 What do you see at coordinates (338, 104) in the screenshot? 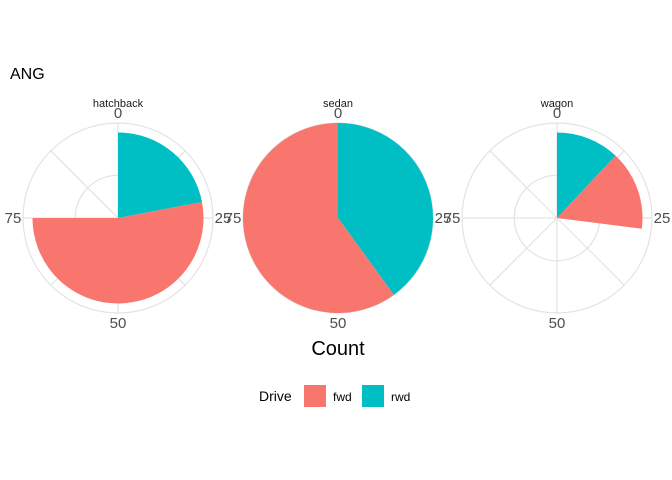
I see `facet-label: sedan` at bounding box center [338, 104].